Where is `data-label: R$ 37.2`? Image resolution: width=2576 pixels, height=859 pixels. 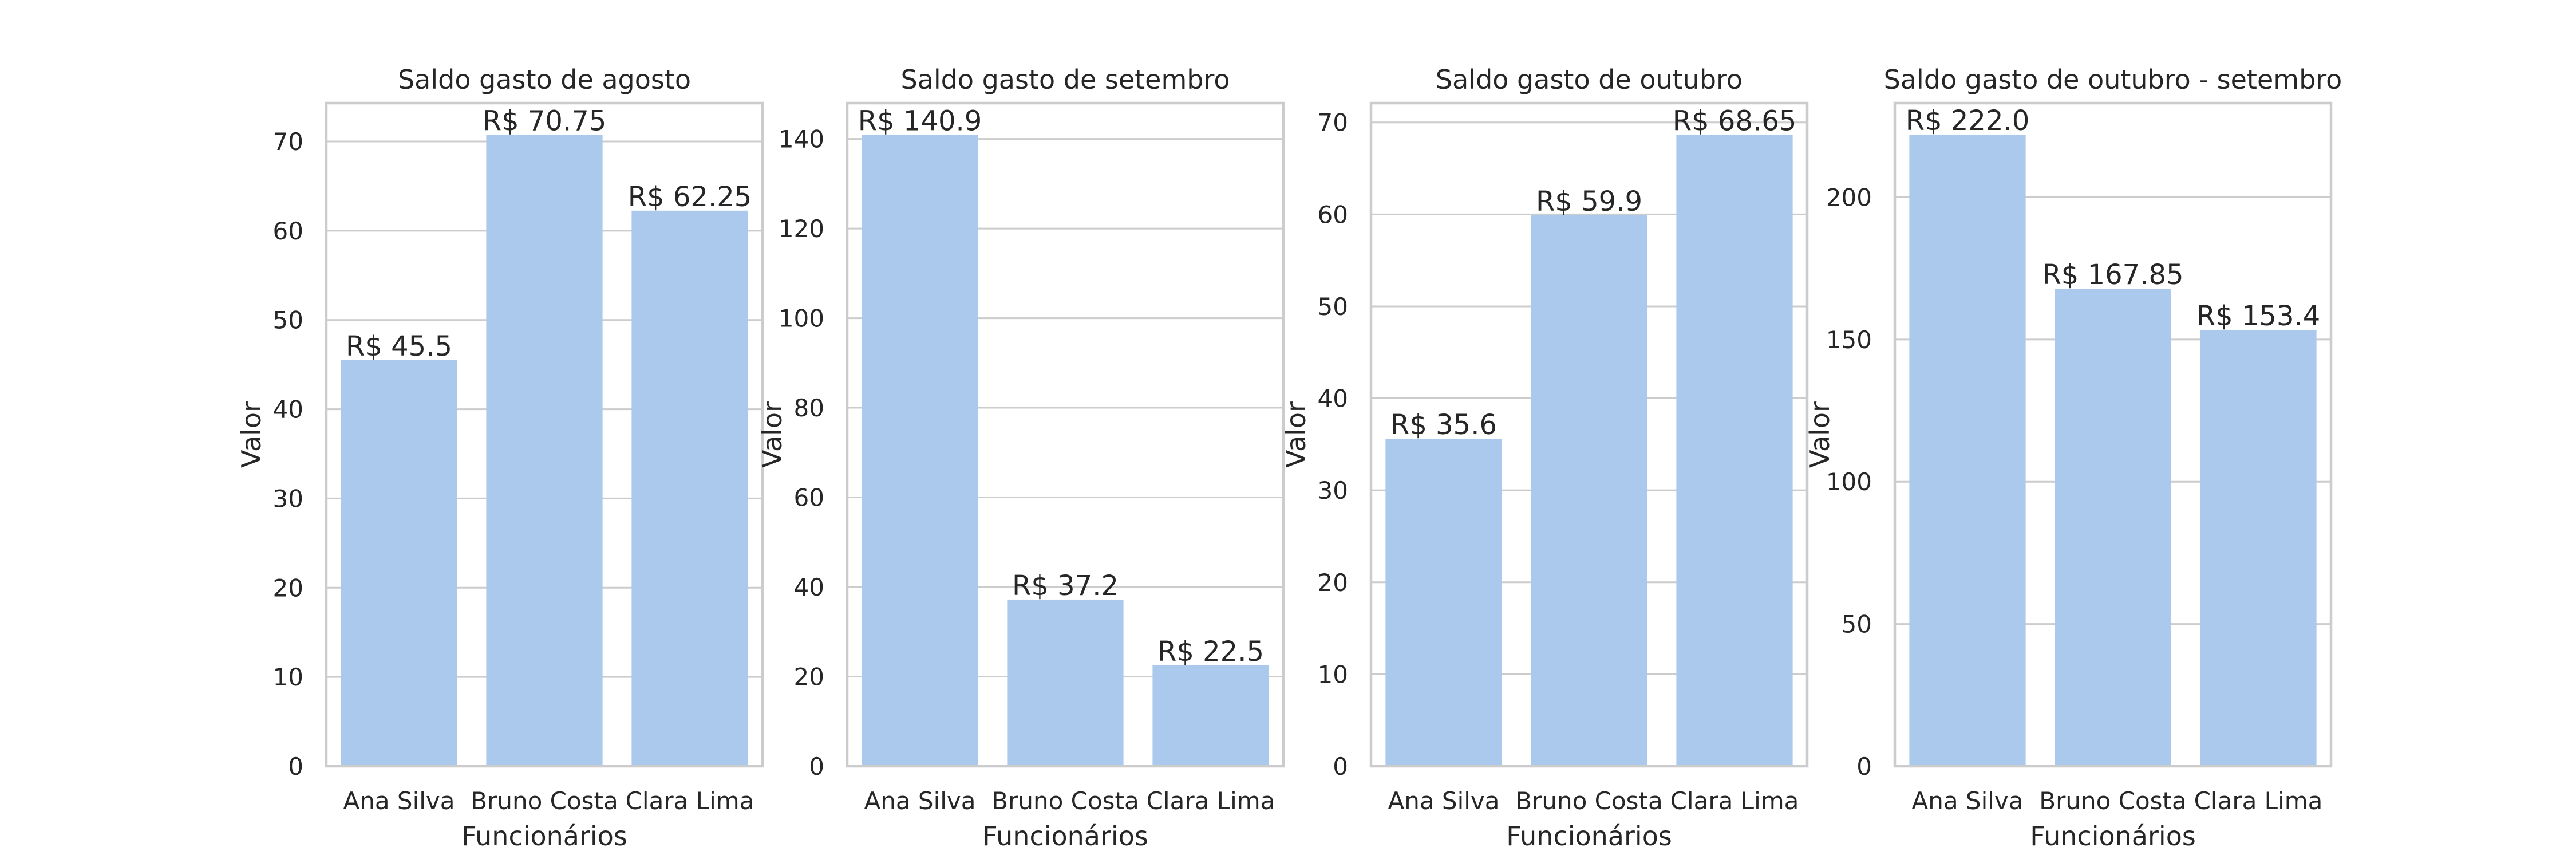 data-label: R$ 37.2 is located at coordinates (1065, 586).